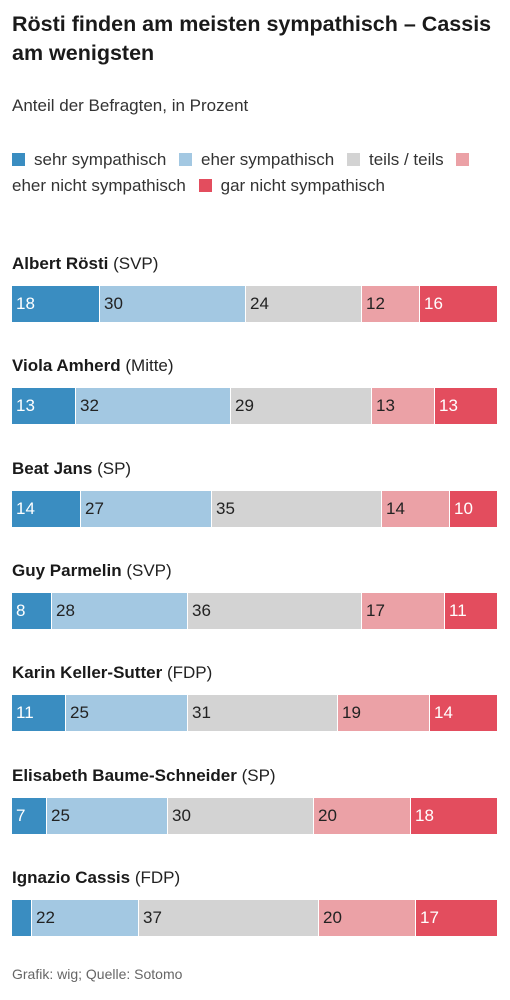 This screenshot has height=1000, width=510. I want to click on politician-name: Ignazio Cassis, so click(71, 877).